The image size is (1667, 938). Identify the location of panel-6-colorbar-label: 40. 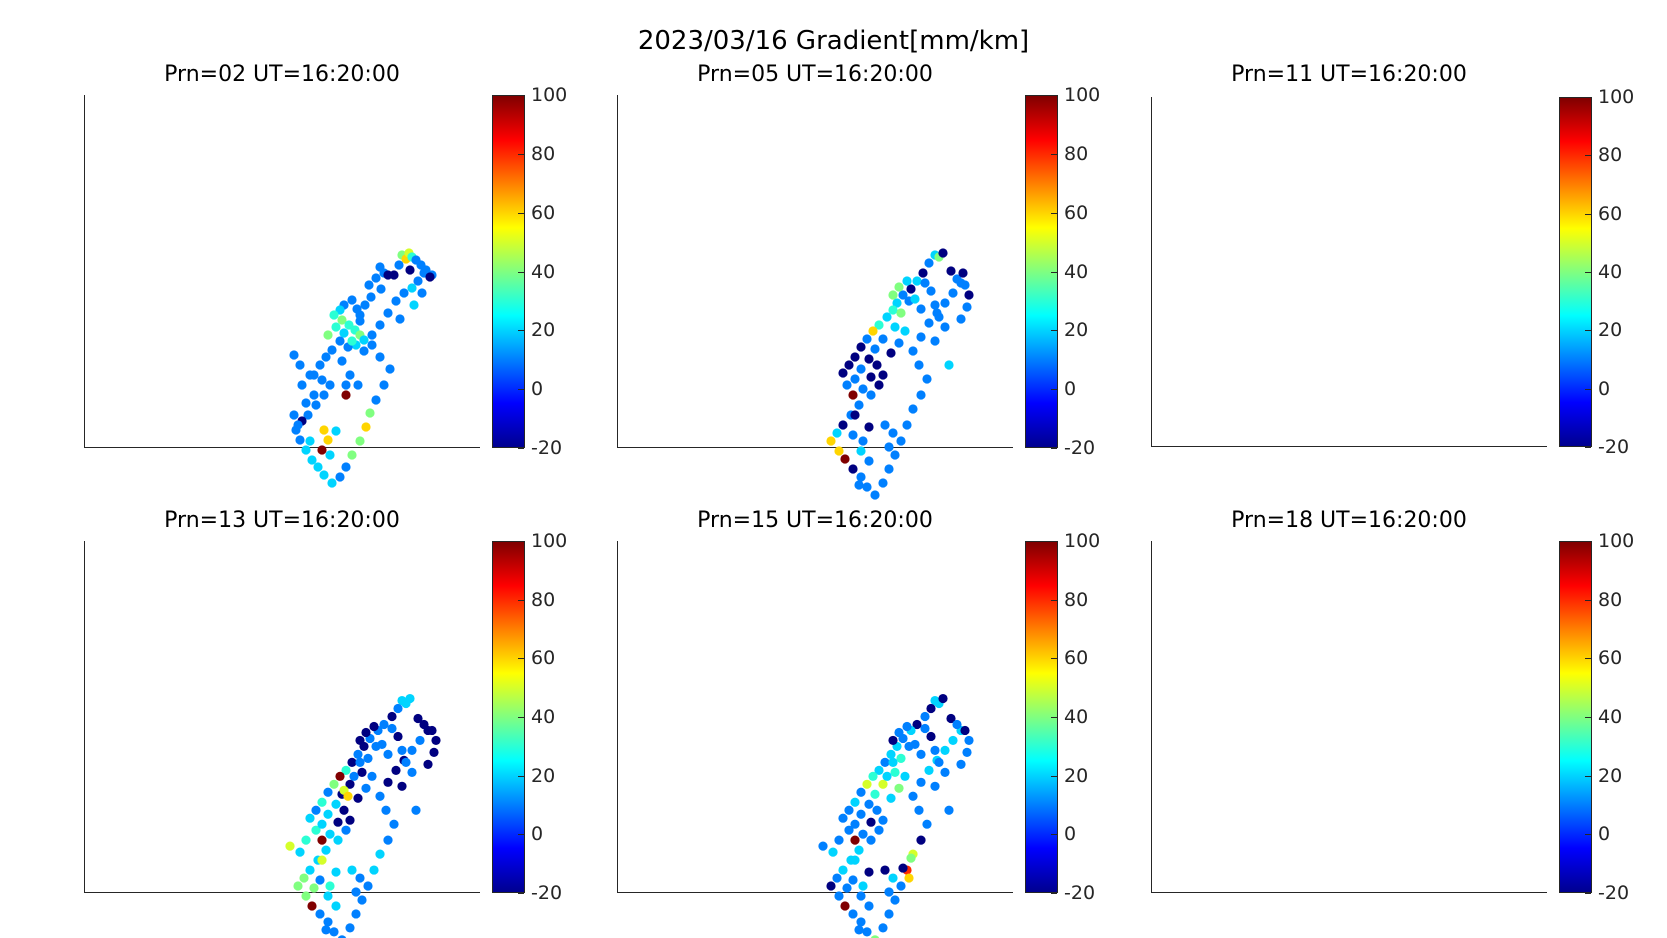
(1610, 717).